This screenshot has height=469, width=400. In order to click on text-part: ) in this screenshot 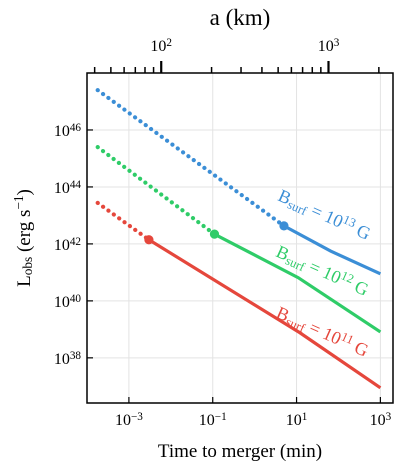, I will do `click(24, 192)`.